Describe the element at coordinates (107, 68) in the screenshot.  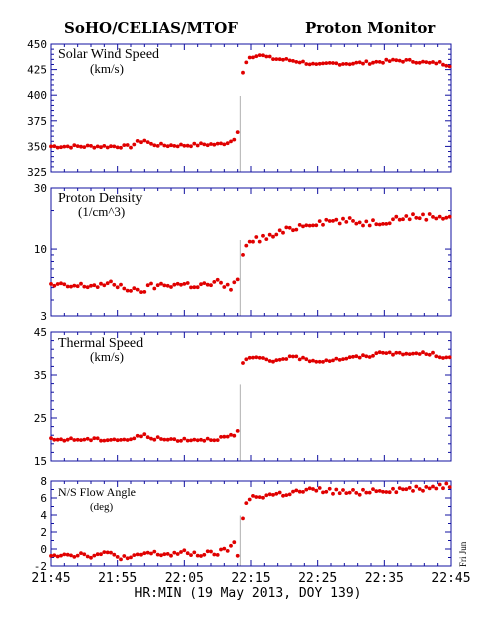
I see `panel-units: (km/s)` at that location.